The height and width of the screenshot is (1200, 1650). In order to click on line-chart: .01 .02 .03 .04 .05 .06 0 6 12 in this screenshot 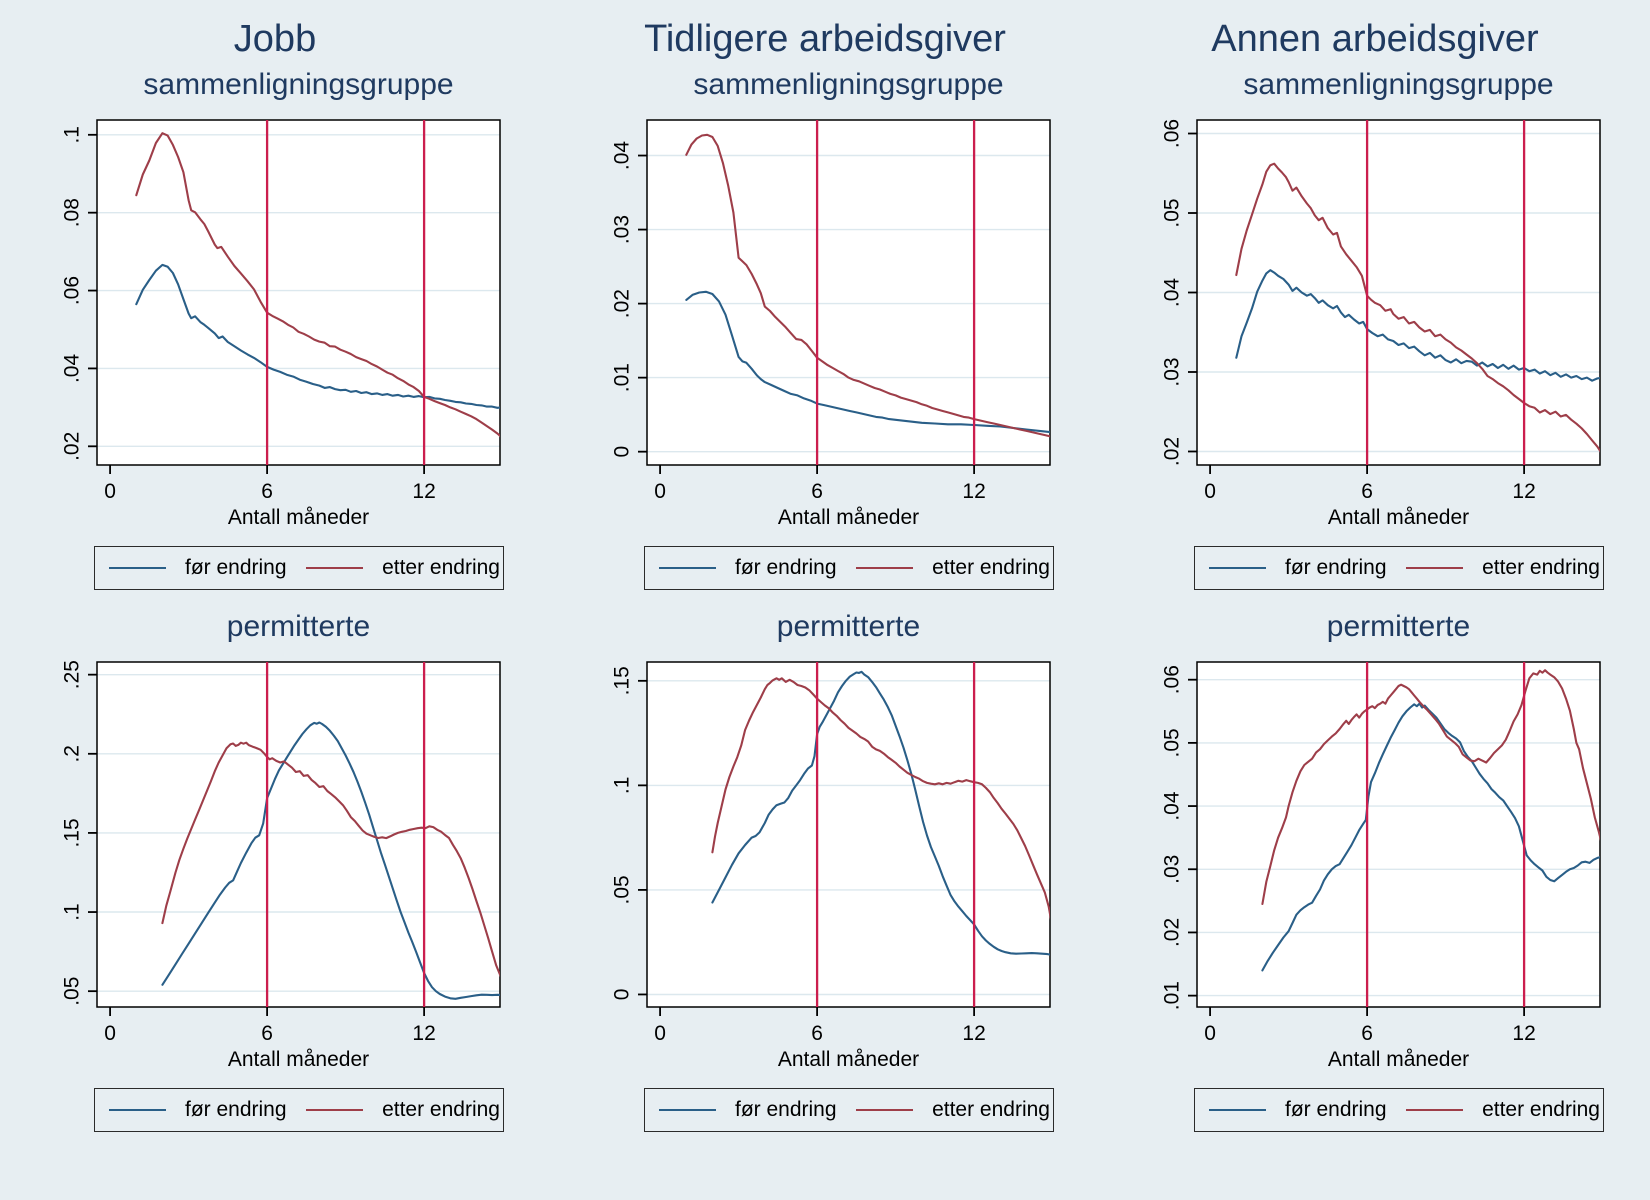, I will do `click(1381, 853)`.